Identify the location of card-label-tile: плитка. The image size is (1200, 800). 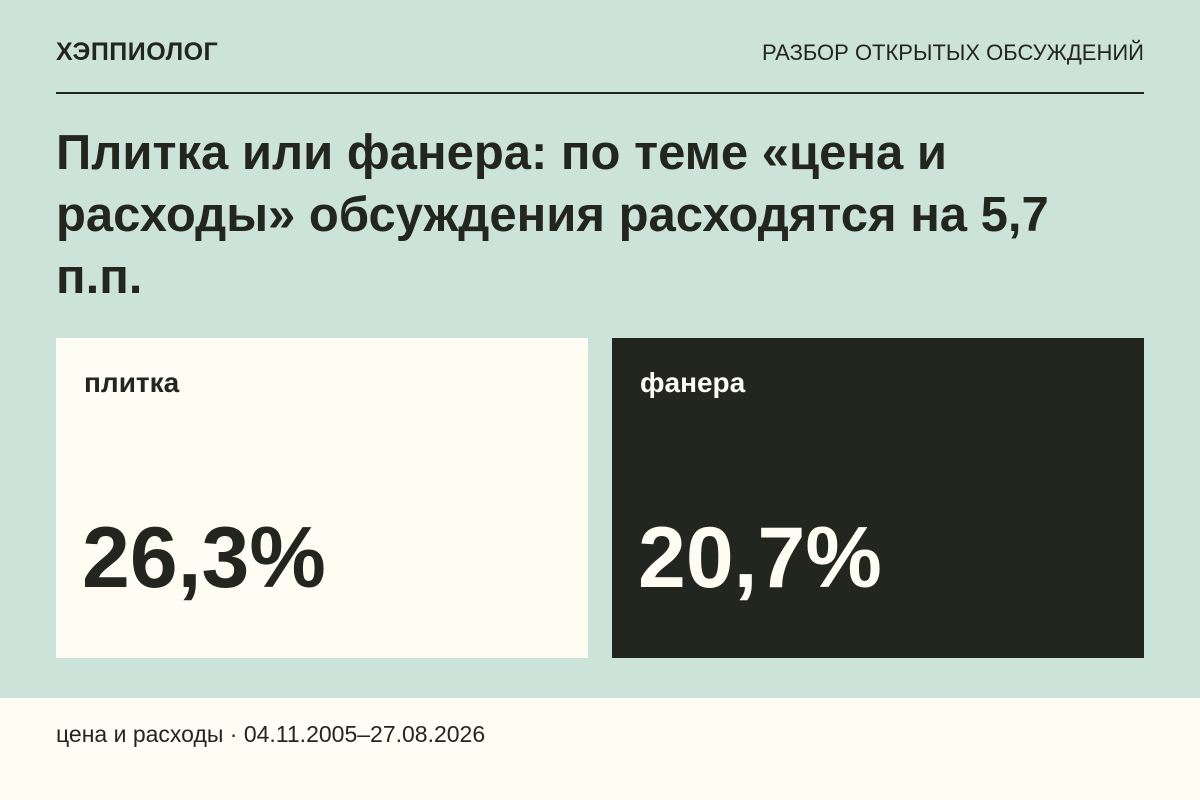
(132, 382).